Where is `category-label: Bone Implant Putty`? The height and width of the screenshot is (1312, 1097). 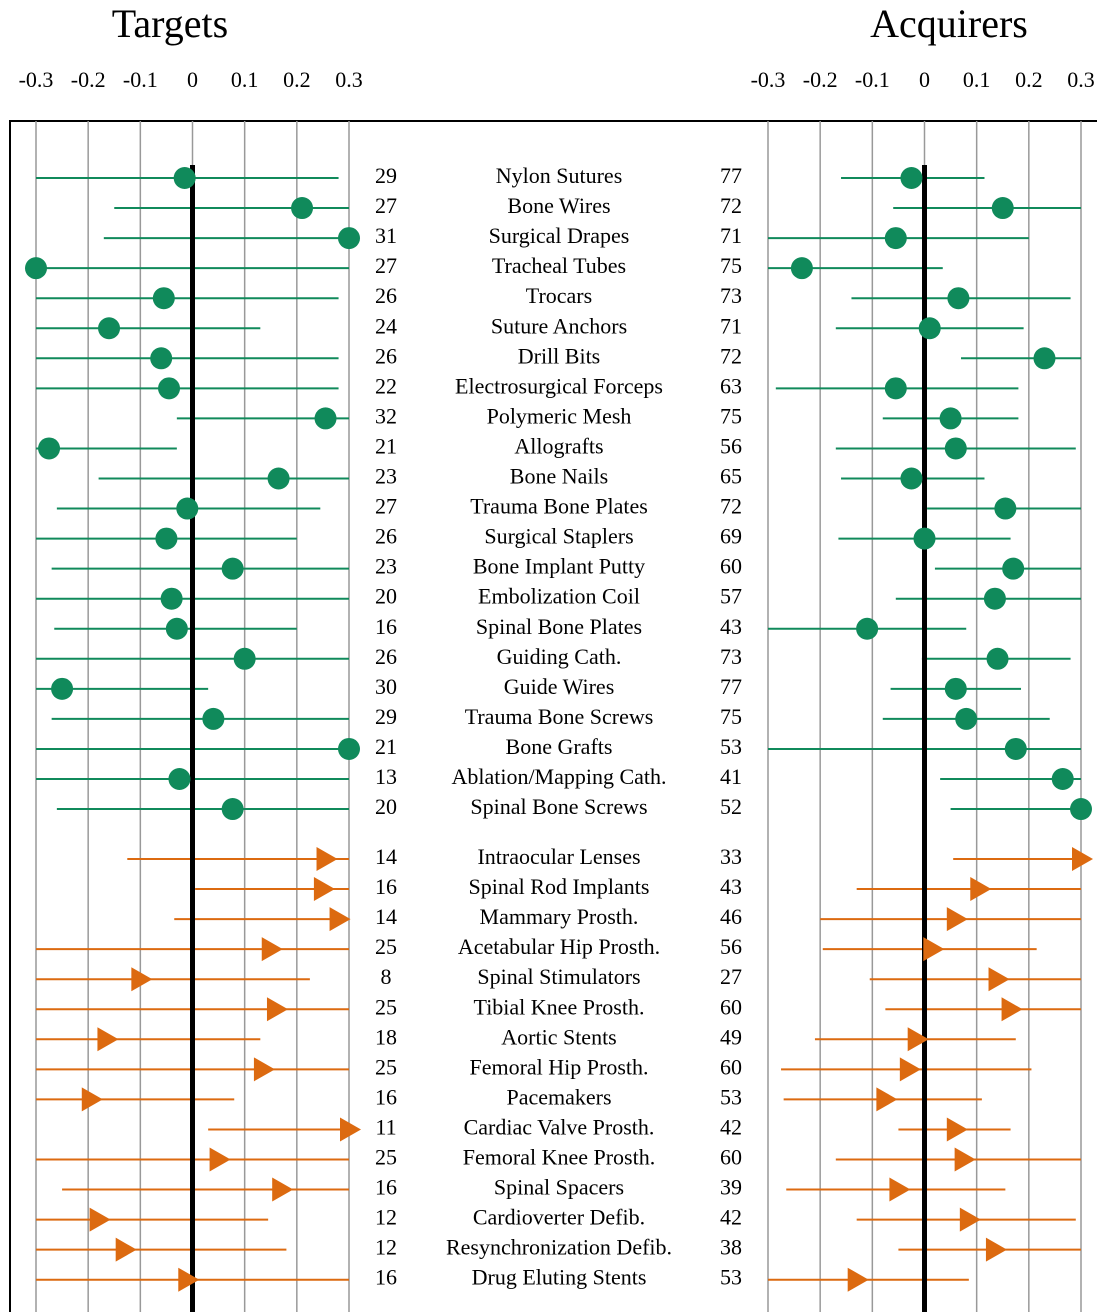 category-label: Bone Implant Putty is located at coordinates (559, 566).